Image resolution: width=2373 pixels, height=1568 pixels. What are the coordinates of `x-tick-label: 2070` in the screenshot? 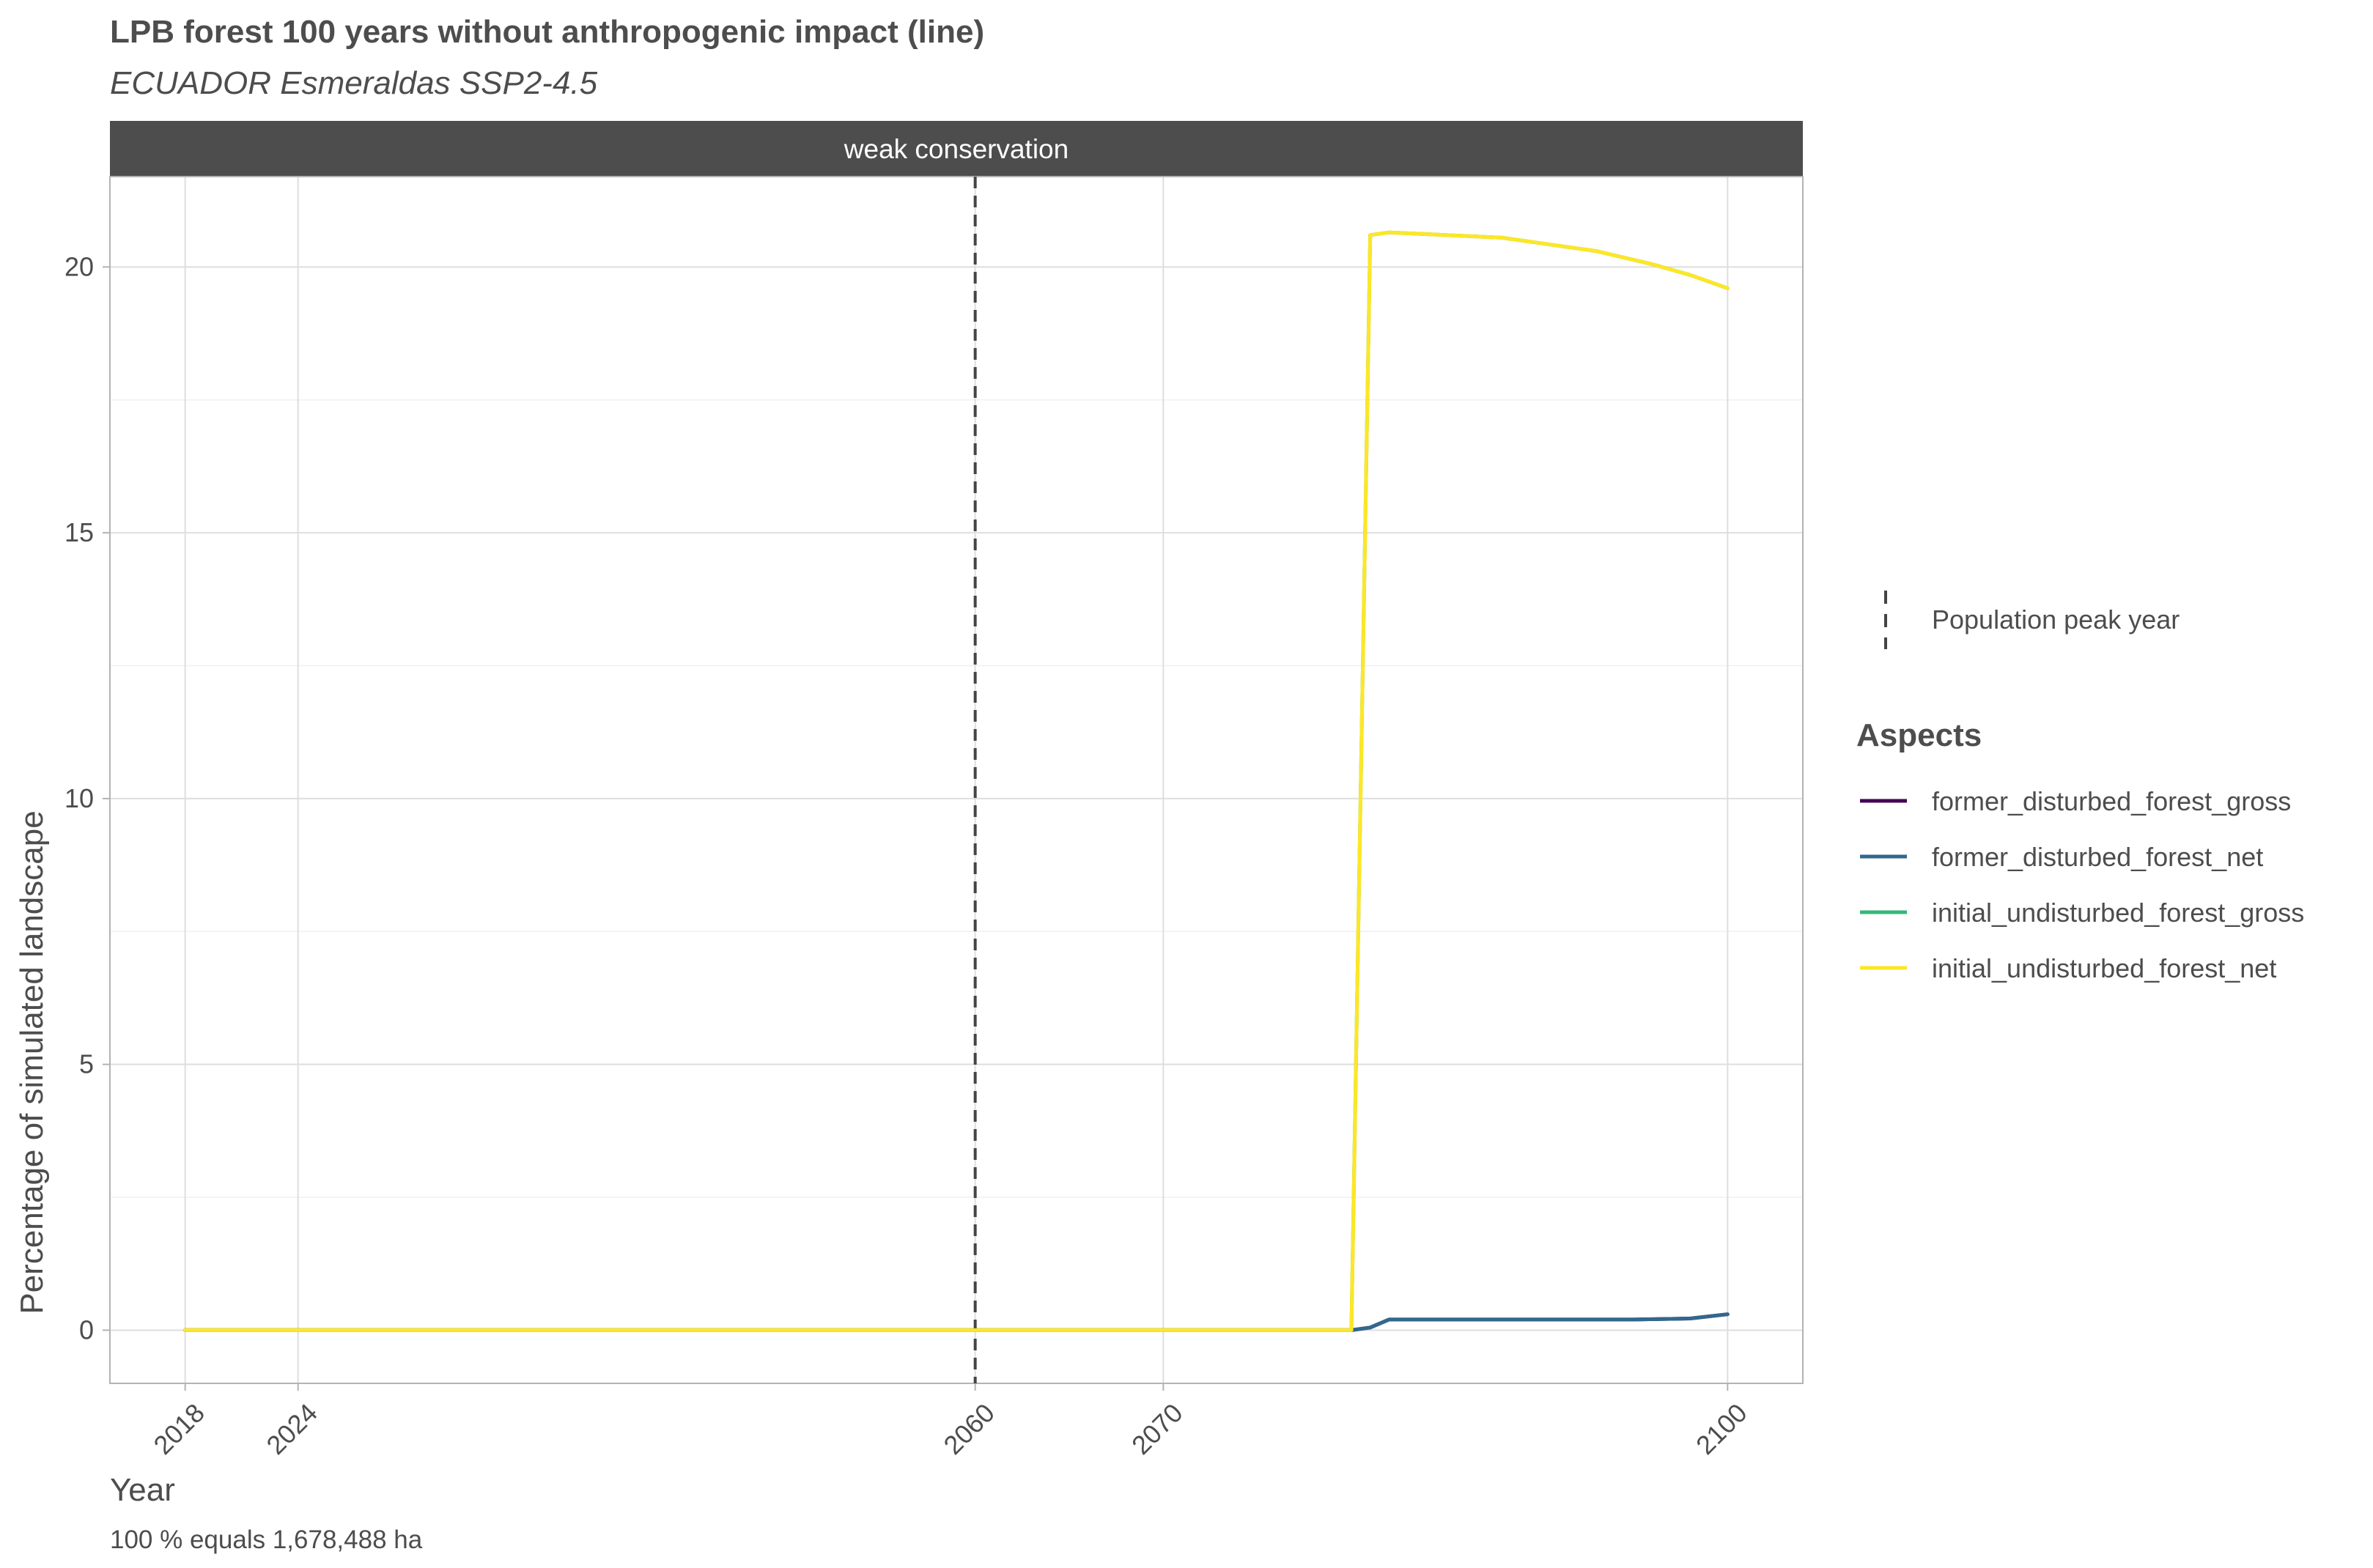 It's located at (1157, 1428).